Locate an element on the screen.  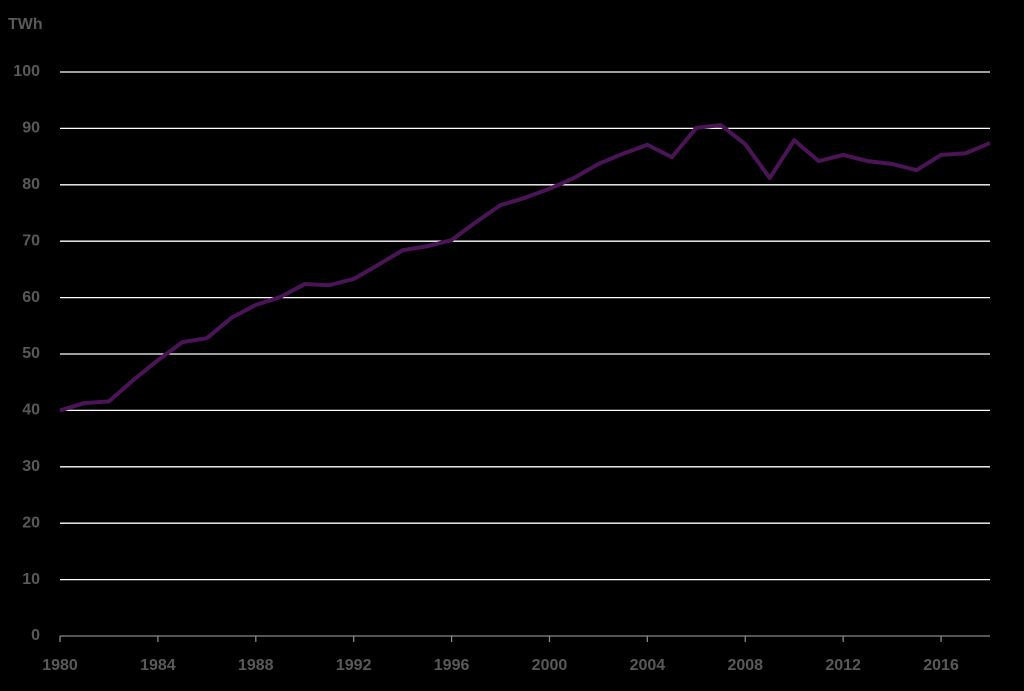
y-tick-label: 0 is located at coordinates (35, 635).